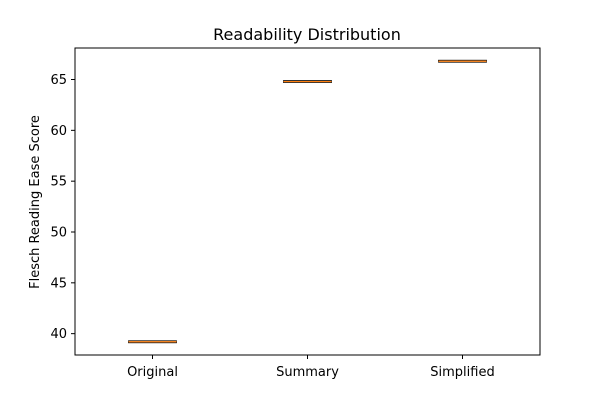 The height and width of the screenshot is (400, 600). What do you see at coordinates (58, 334) in the screenshot?
I see `y-tick-label: 40` at bounding box center [58, 334].